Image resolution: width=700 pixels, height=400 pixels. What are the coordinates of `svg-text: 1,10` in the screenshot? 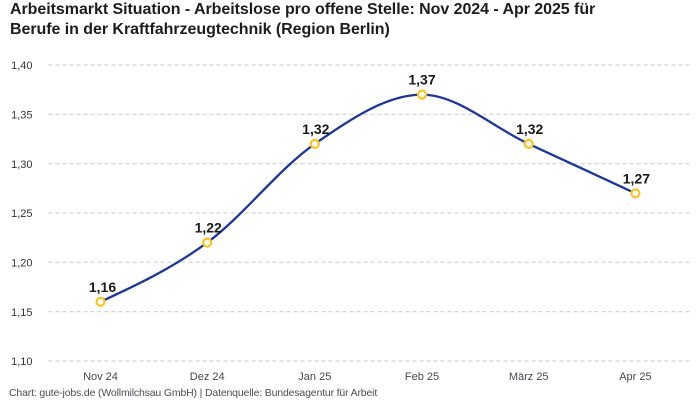 It's located at (21, 362).